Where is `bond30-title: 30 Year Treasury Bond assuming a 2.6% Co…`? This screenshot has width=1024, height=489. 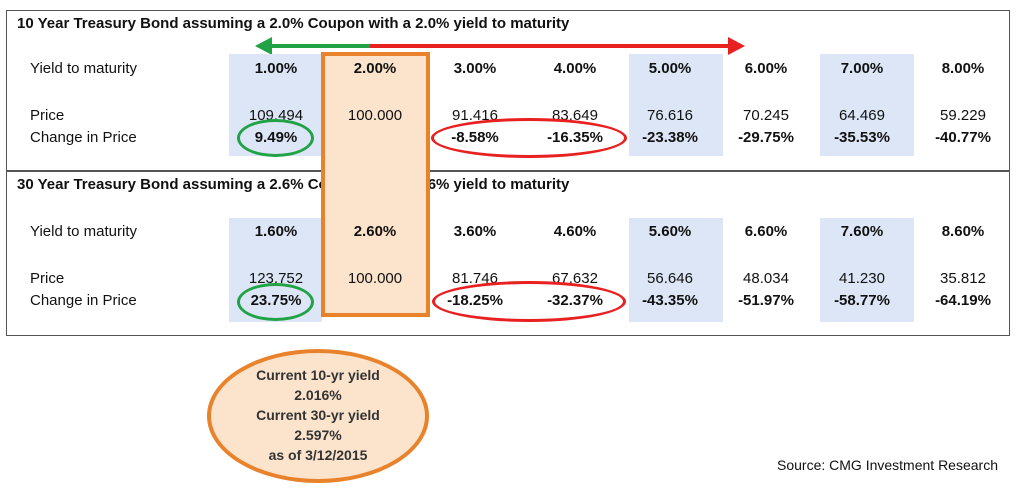
bond30-title: 30 Year Treasury Bond assuming a 2.6% Co… is located at coordinates (293, 184).